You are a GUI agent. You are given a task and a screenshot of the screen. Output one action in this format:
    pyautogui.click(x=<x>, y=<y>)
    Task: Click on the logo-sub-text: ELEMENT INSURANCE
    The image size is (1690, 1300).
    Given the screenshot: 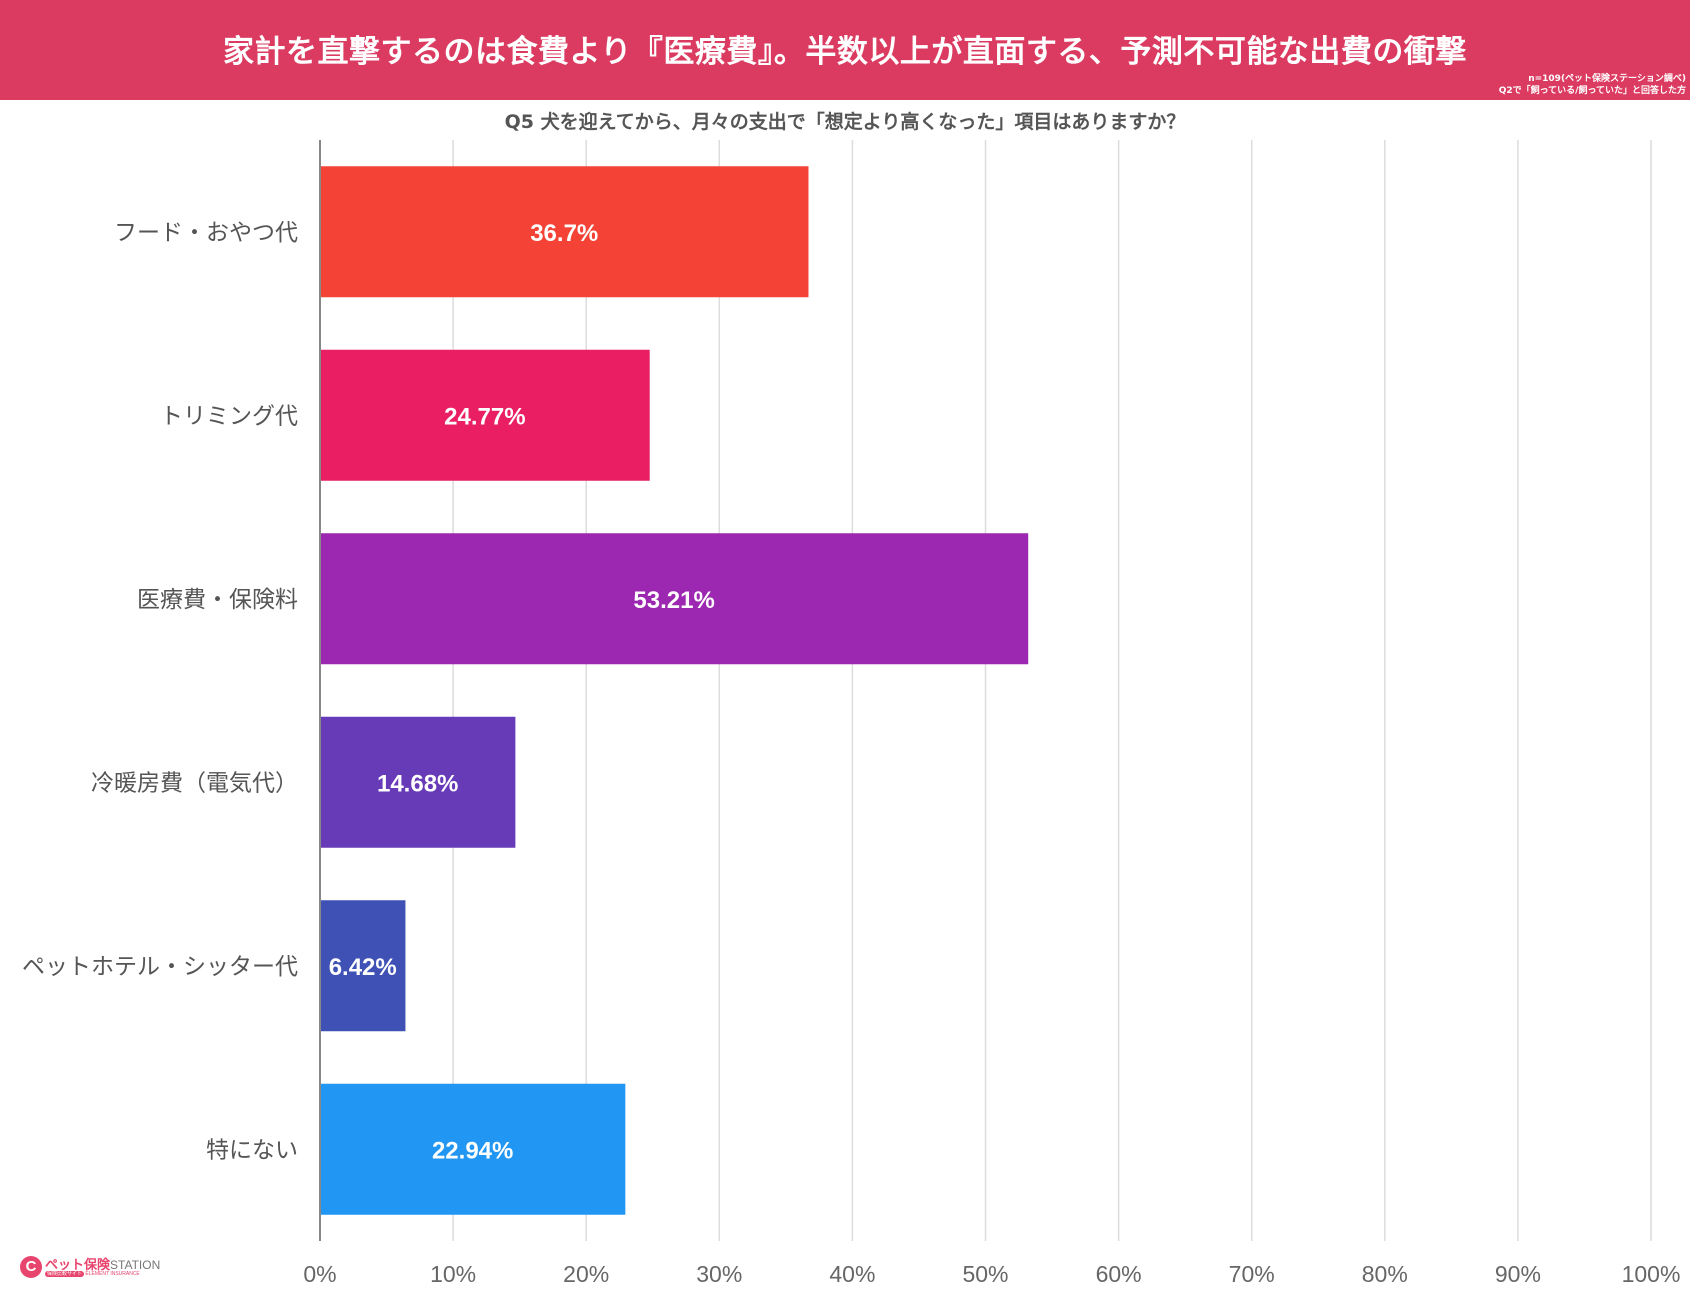 What is the action you would take?
    pyautogui.click(x=112, y=1274)
    